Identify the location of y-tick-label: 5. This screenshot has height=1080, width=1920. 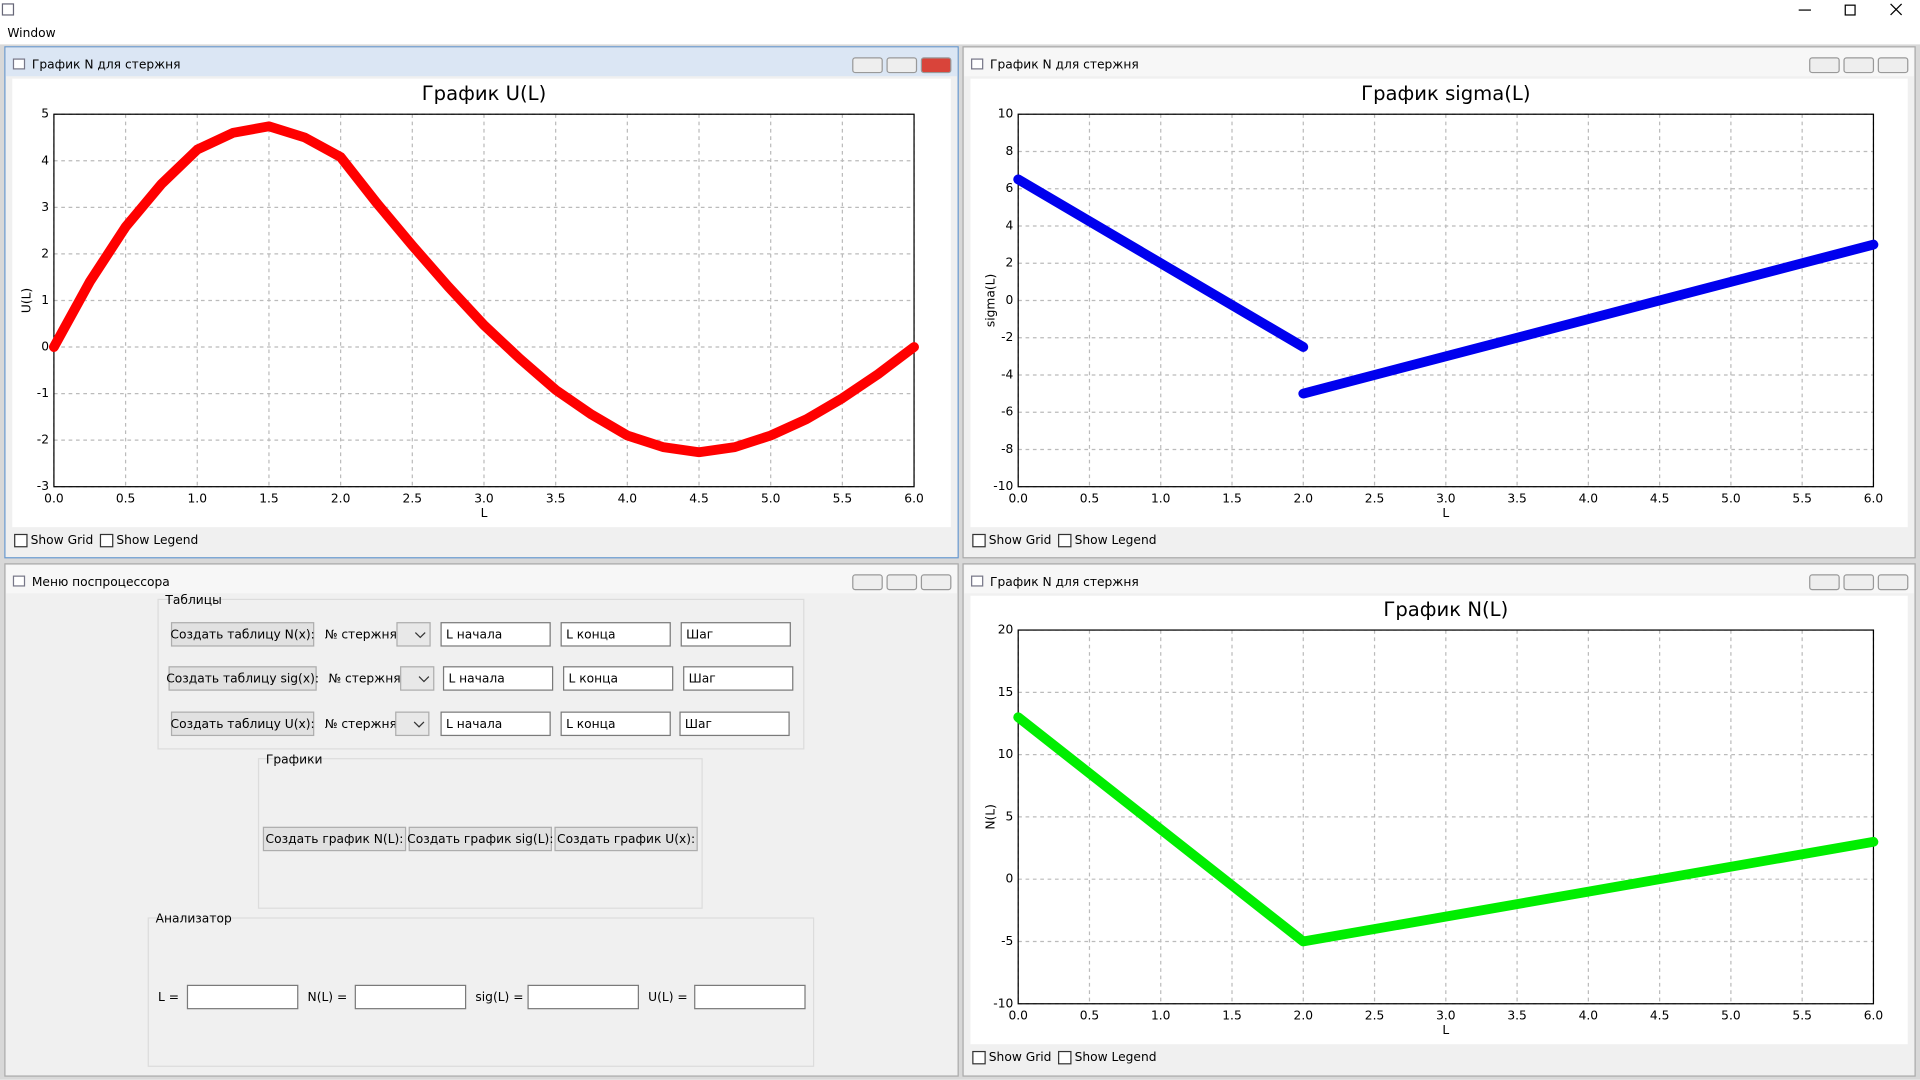
(45, 114).